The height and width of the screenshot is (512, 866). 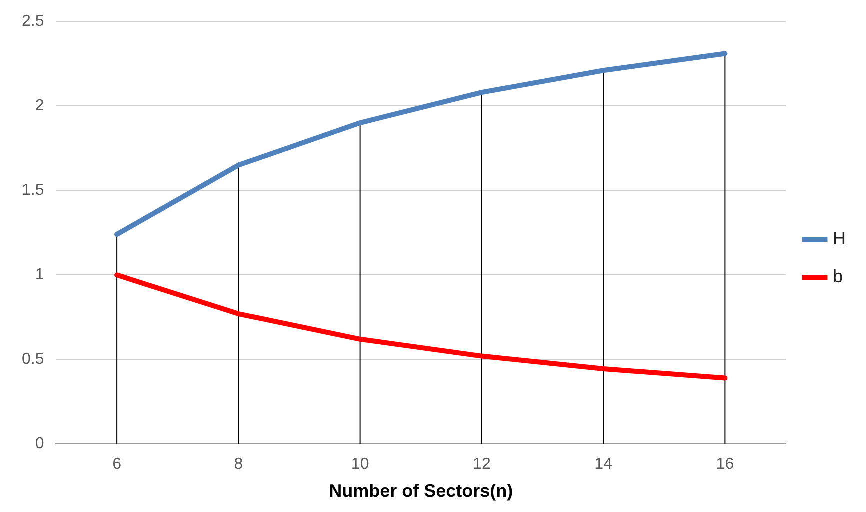 I want to click on x-tick-label: 10, so click(x=360, y=465).